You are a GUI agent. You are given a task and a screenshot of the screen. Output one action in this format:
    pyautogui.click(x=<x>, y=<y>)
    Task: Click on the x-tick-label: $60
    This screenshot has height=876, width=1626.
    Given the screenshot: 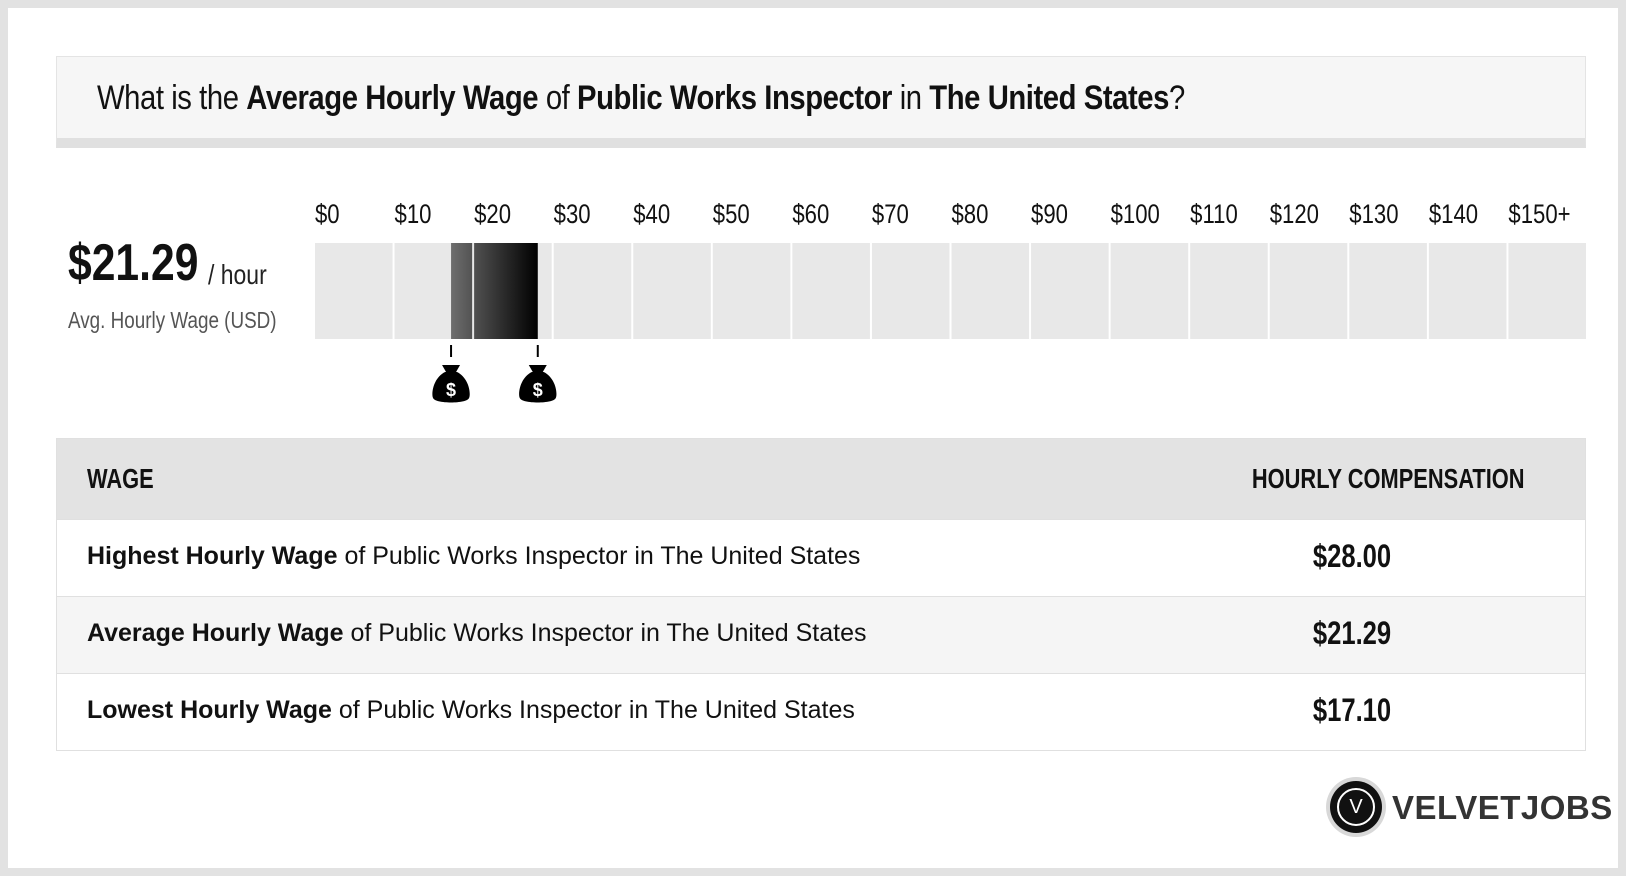 What is the action you would take?
    pyautogui.click(x=810, y=215)
    